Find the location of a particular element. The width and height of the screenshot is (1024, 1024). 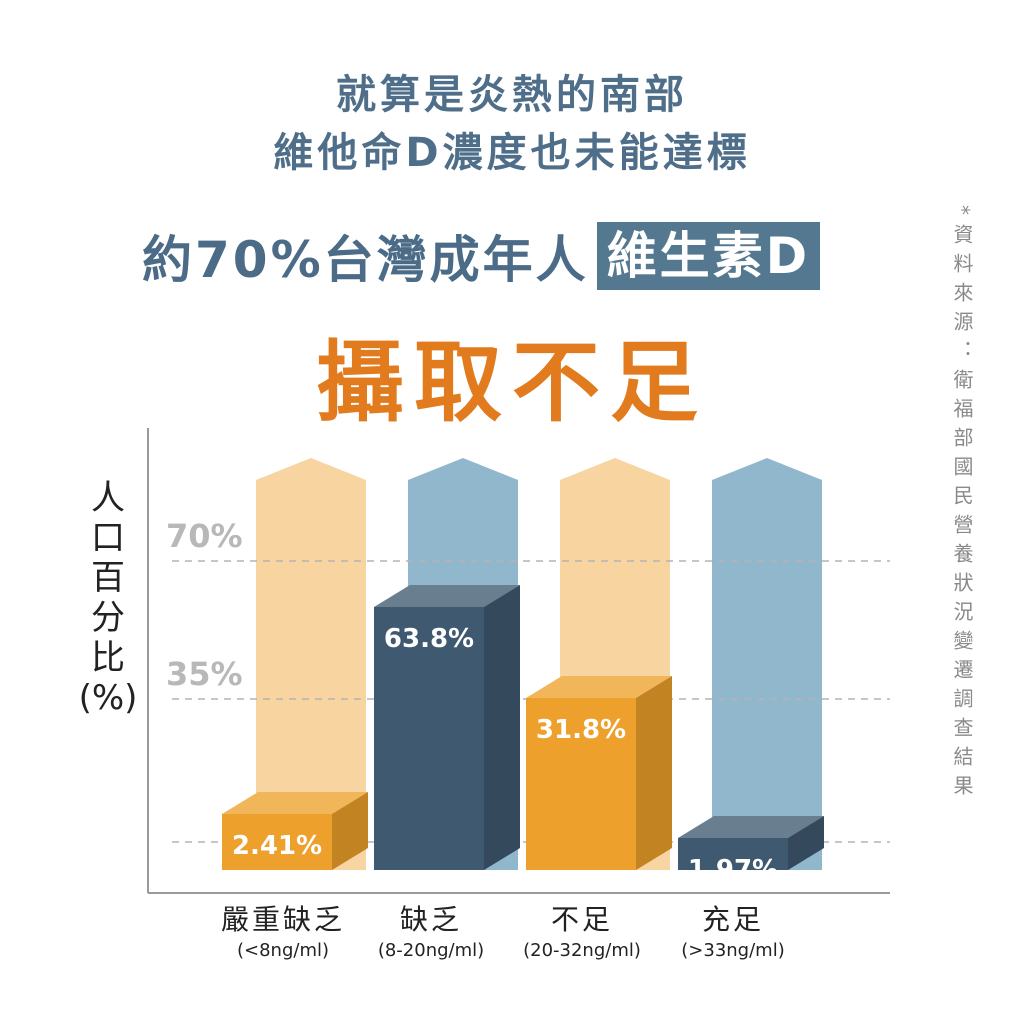

y-axis-label-char: (%) is located at coordinates (108, 698).